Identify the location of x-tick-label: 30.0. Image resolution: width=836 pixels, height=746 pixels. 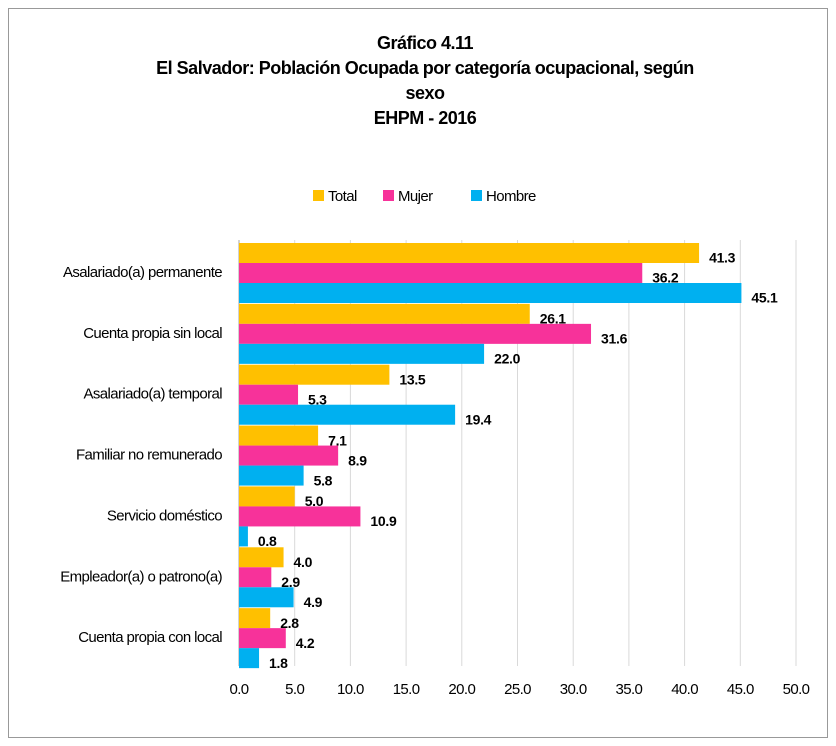
(573, 689).